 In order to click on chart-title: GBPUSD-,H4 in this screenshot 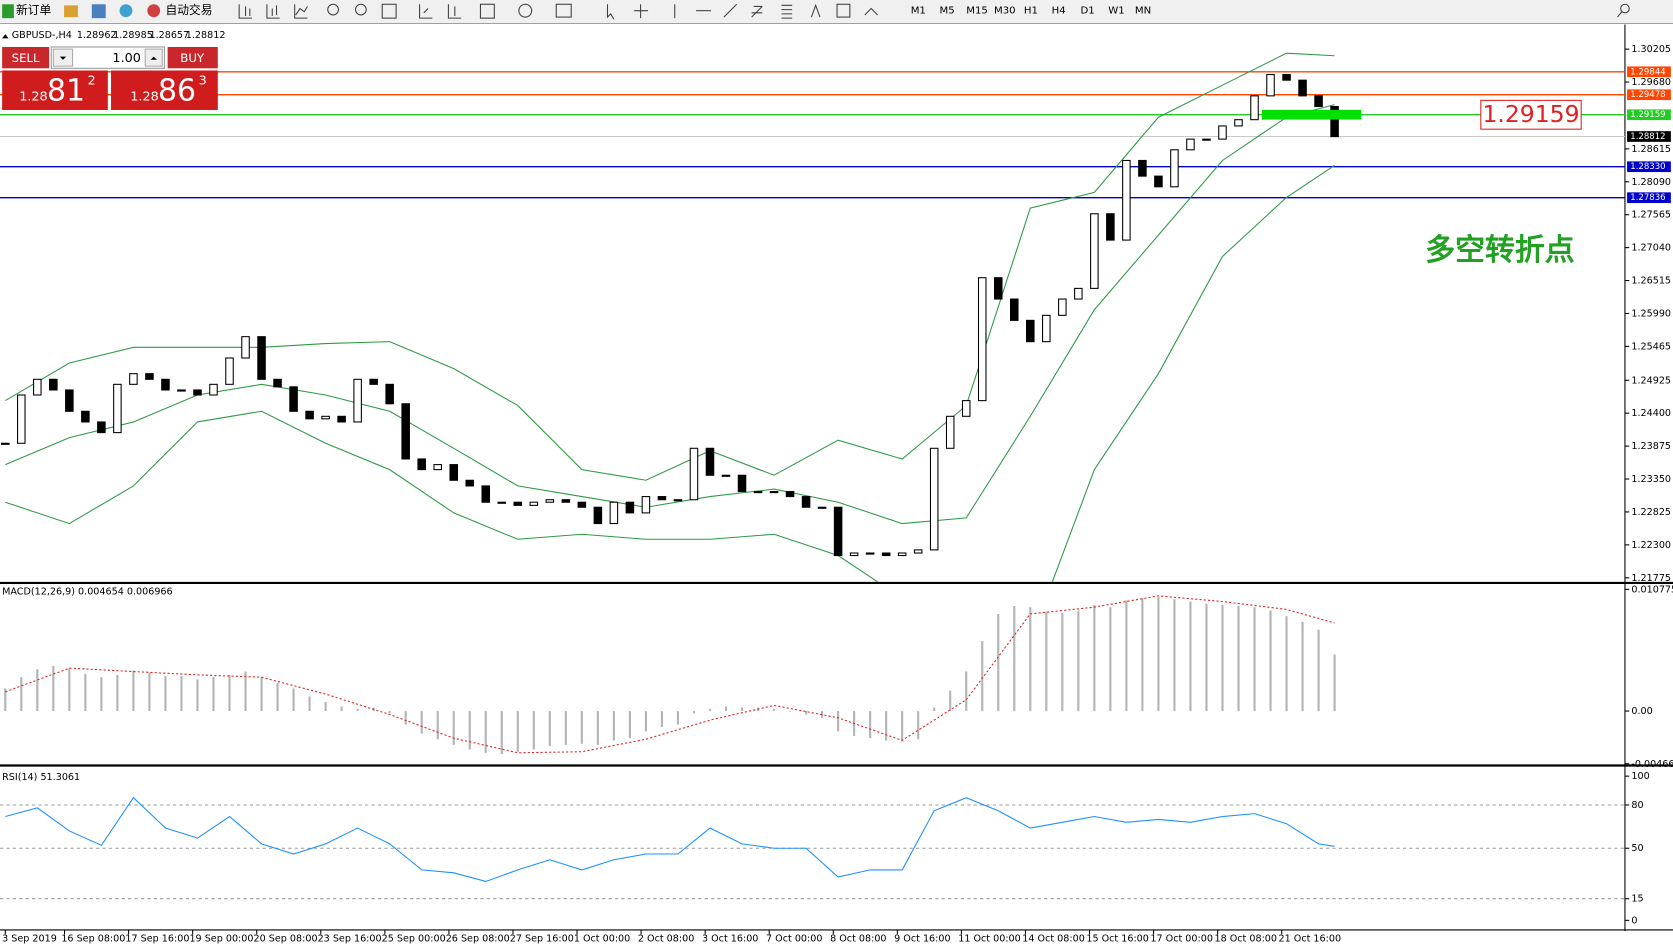, I will do `click(42, 35)`.